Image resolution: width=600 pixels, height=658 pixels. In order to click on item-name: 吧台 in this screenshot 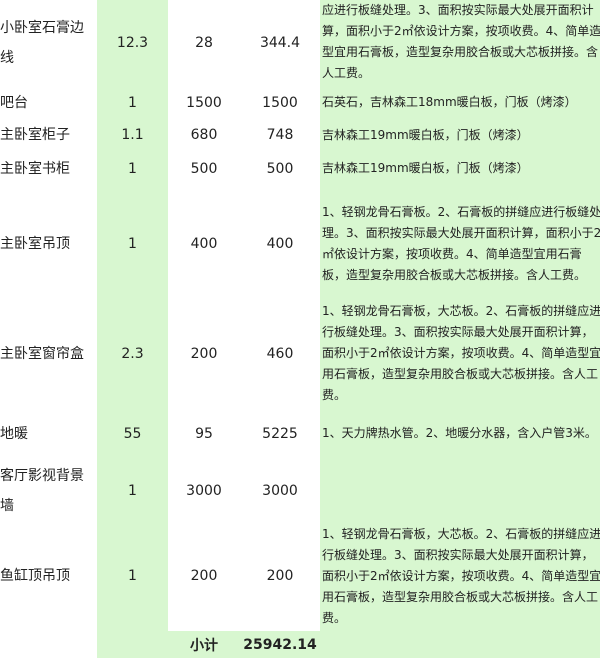, I will do `click(48, 102)`.